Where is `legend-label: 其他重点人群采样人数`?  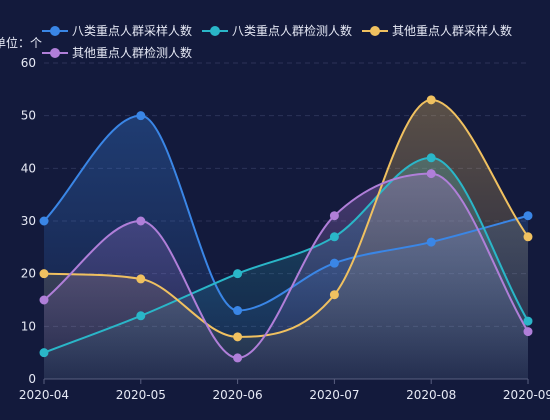
legend-label: 其他重点人群采样人数 is located at coordinates (452, 30).